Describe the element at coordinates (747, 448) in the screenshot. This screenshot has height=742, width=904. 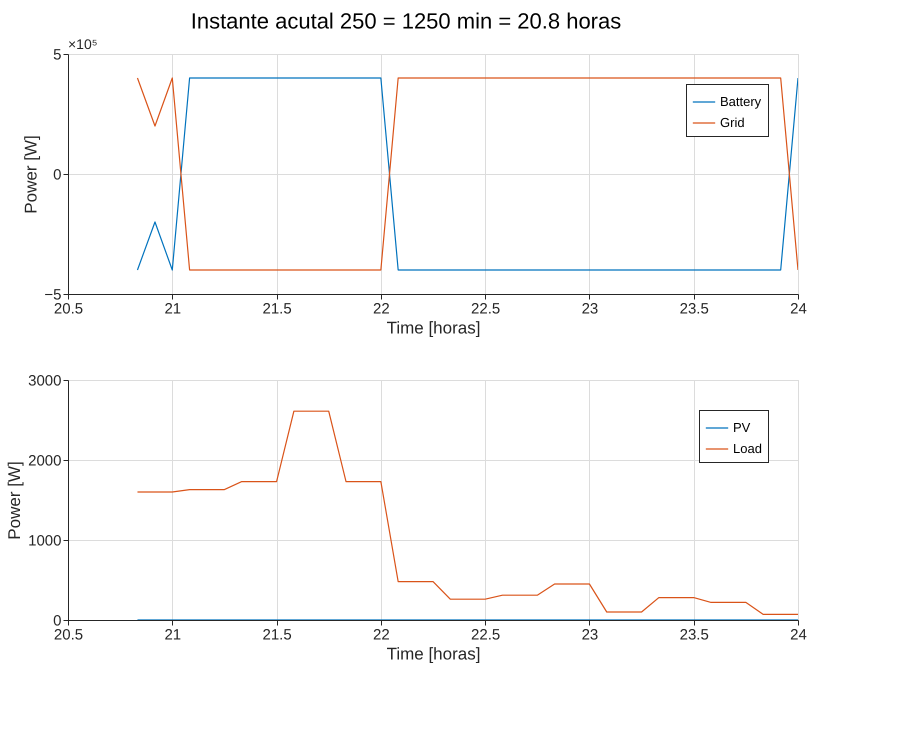
I see `legend-label: Load` at that location.